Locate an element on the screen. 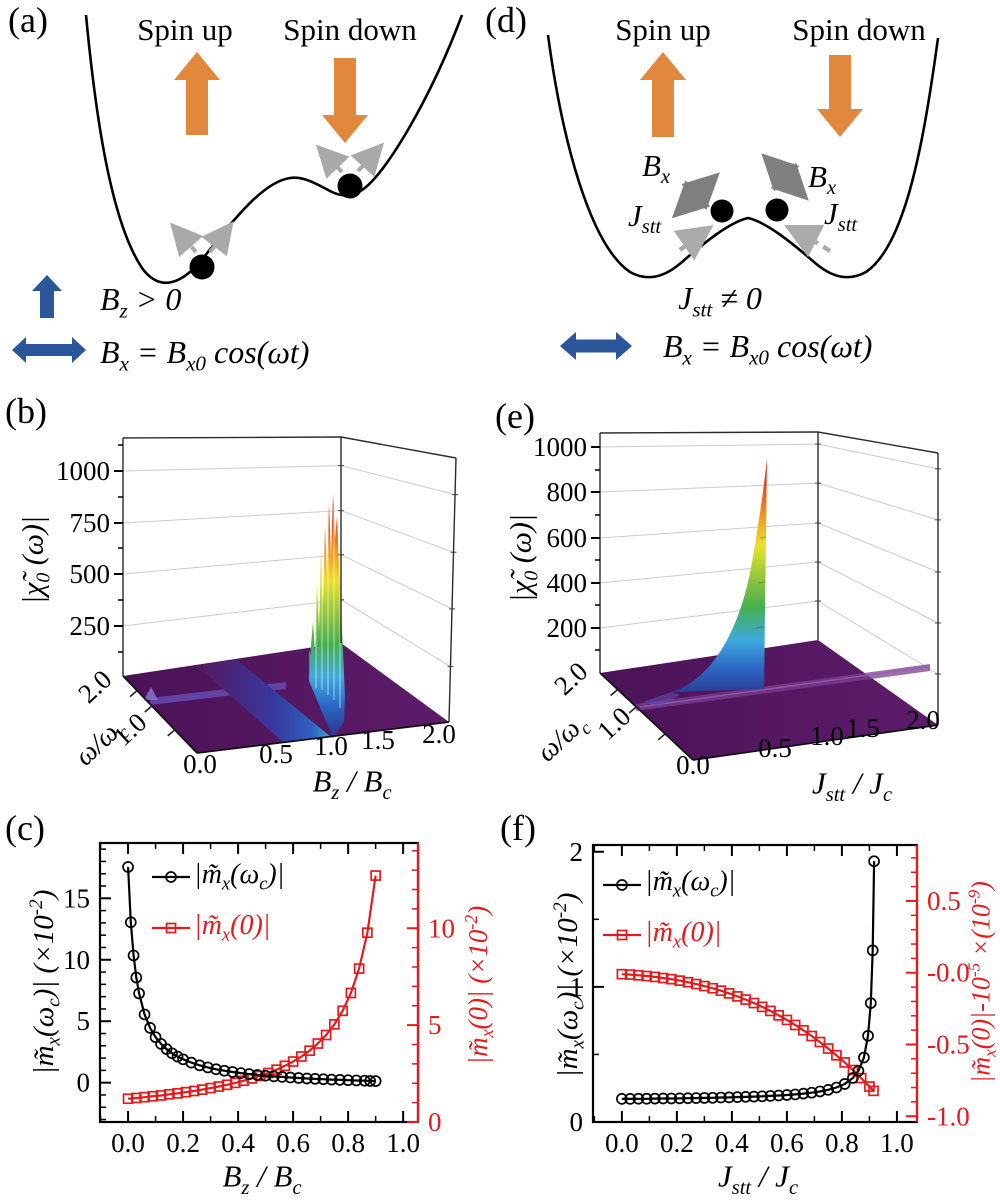 The height and width of the screenshot is (1200, 1000). tick-label: -0.0 is located at coordinates (948, 973).